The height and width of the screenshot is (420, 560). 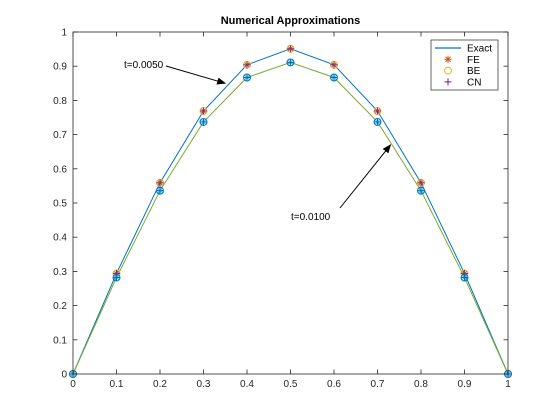 What do you see at coordinates (60, 272) in the screenshot?
I see `y-tick-label: 0.3` at bounding box center [60, 272].